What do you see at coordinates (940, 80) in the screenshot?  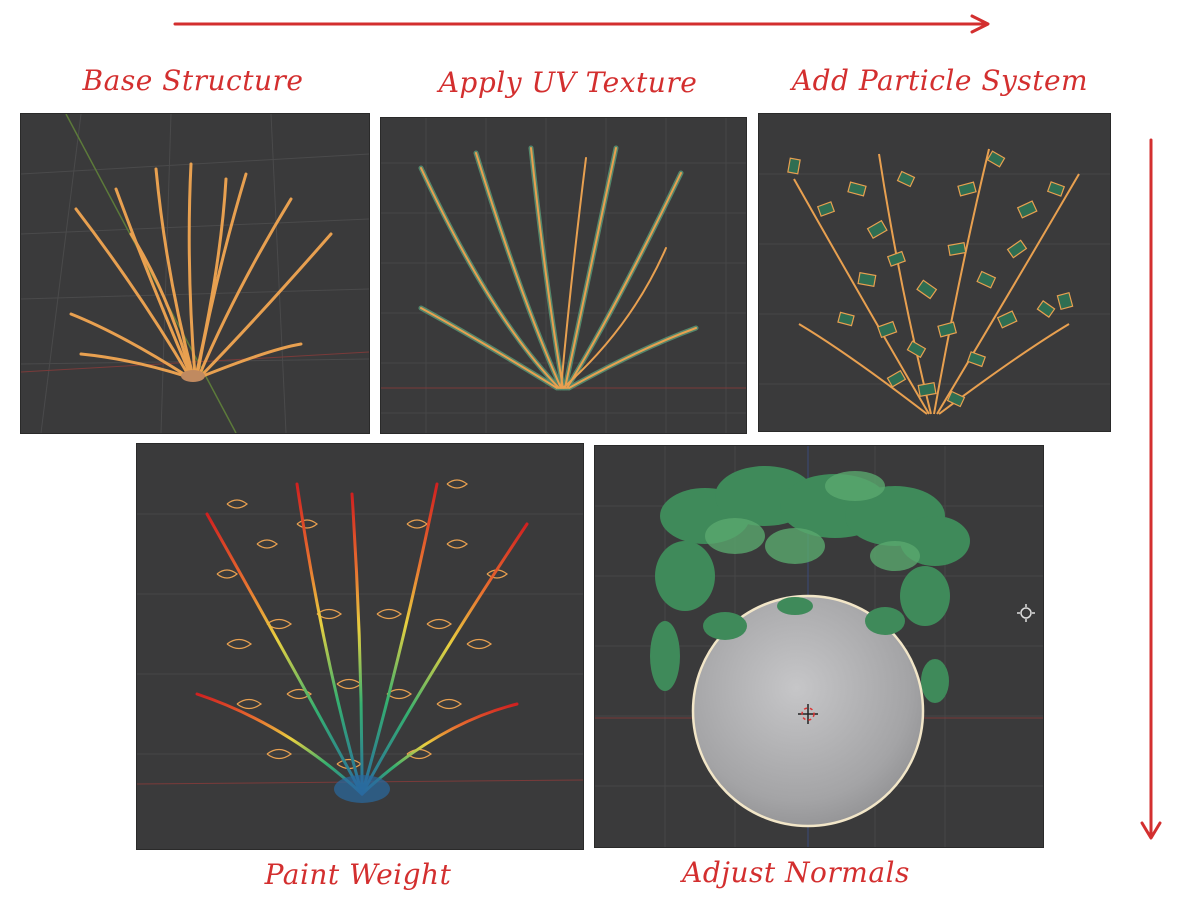 I see `step-label-add-particle-system: Add Particle System` at bounding box center [940, 80].